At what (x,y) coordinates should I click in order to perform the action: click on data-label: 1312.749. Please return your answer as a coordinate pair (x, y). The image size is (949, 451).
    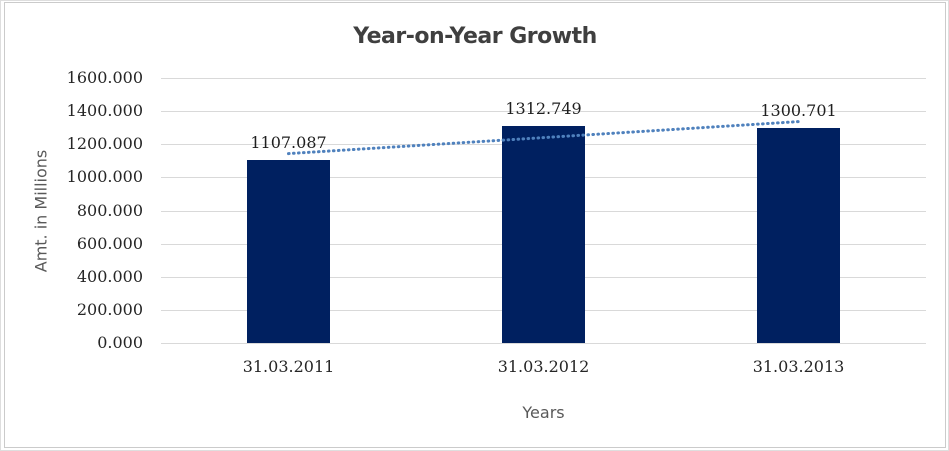
    Looking at the image, I should click on (543, 108).